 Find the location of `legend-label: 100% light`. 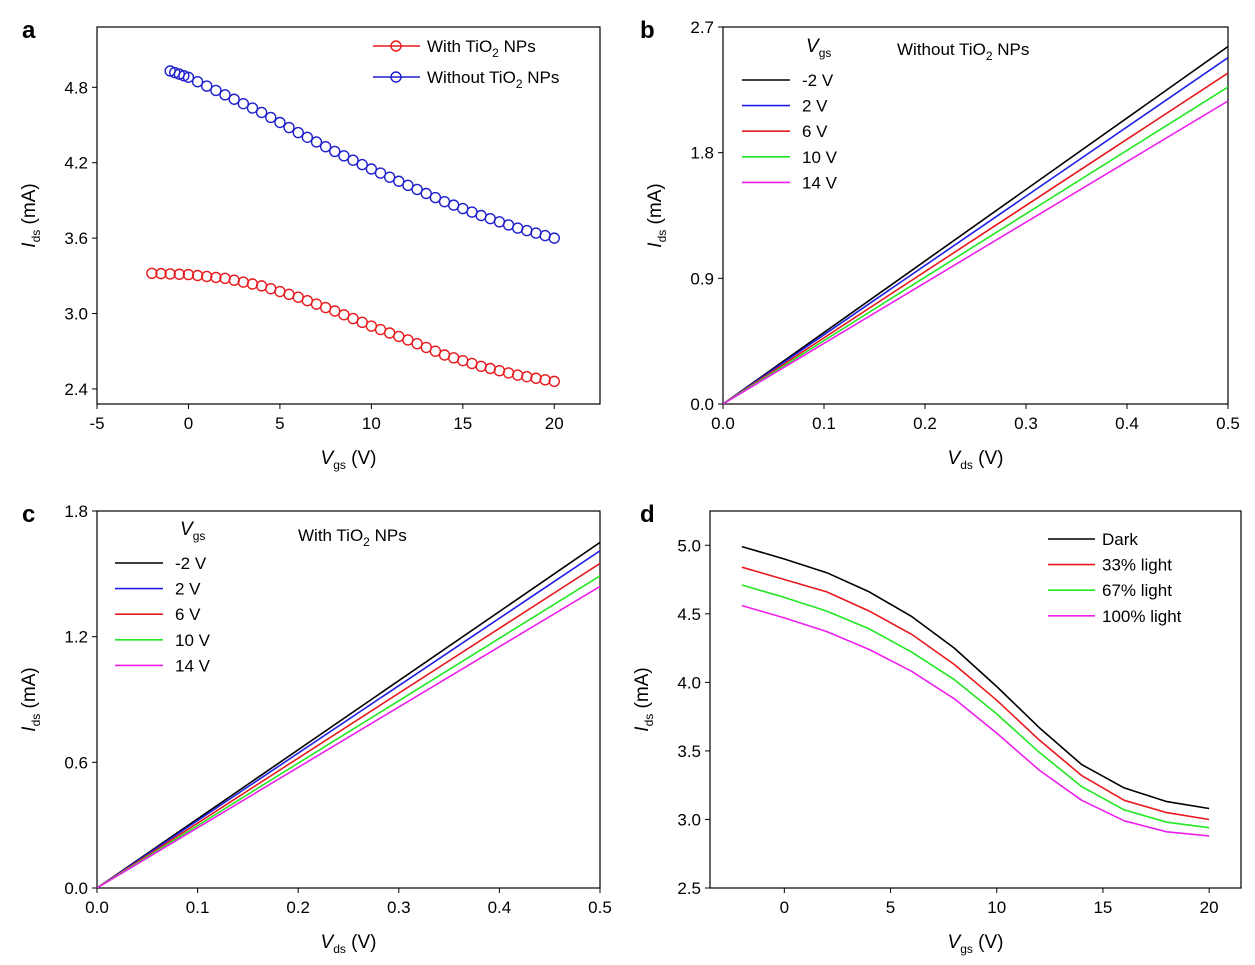

legend-label: 100% light is located at coordinates (1142, 616).